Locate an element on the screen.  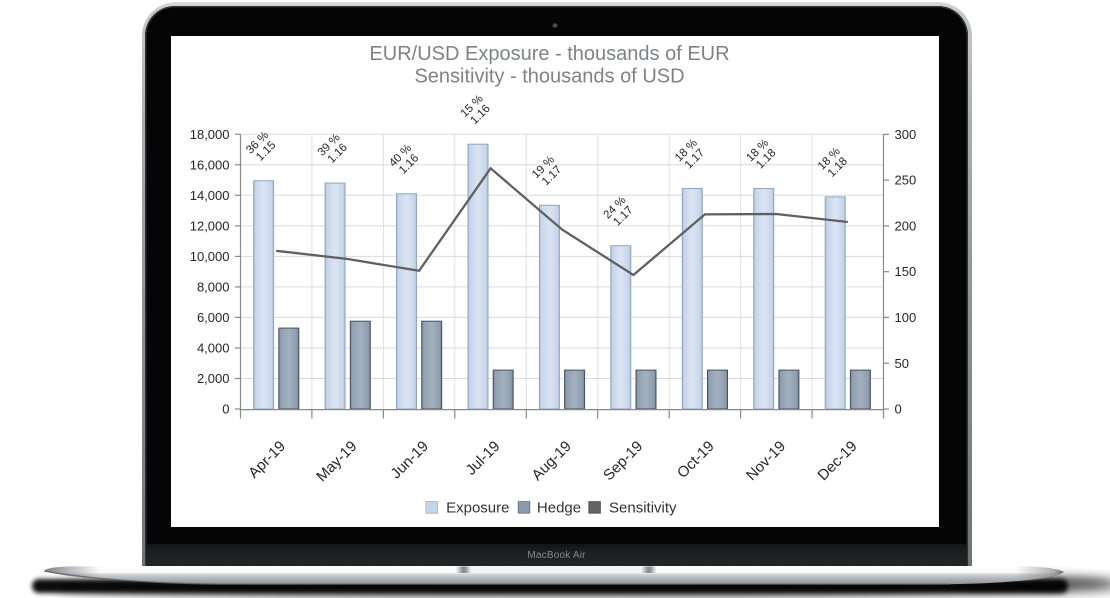
svg-text: 300 is located at coordinates (906, 134).